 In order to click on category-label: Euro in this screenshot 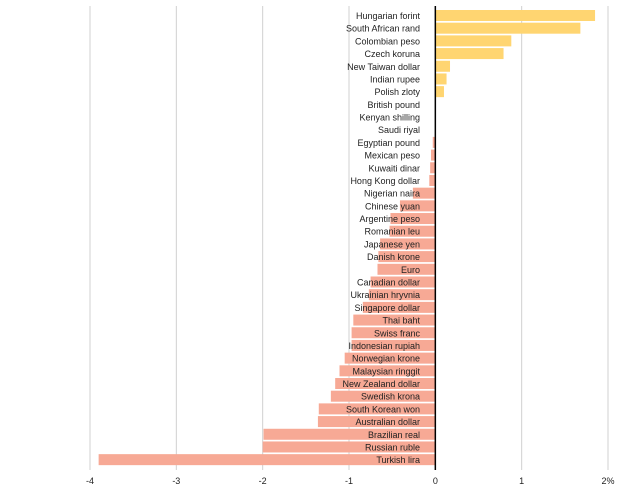, I will do `click(410, 270)`.